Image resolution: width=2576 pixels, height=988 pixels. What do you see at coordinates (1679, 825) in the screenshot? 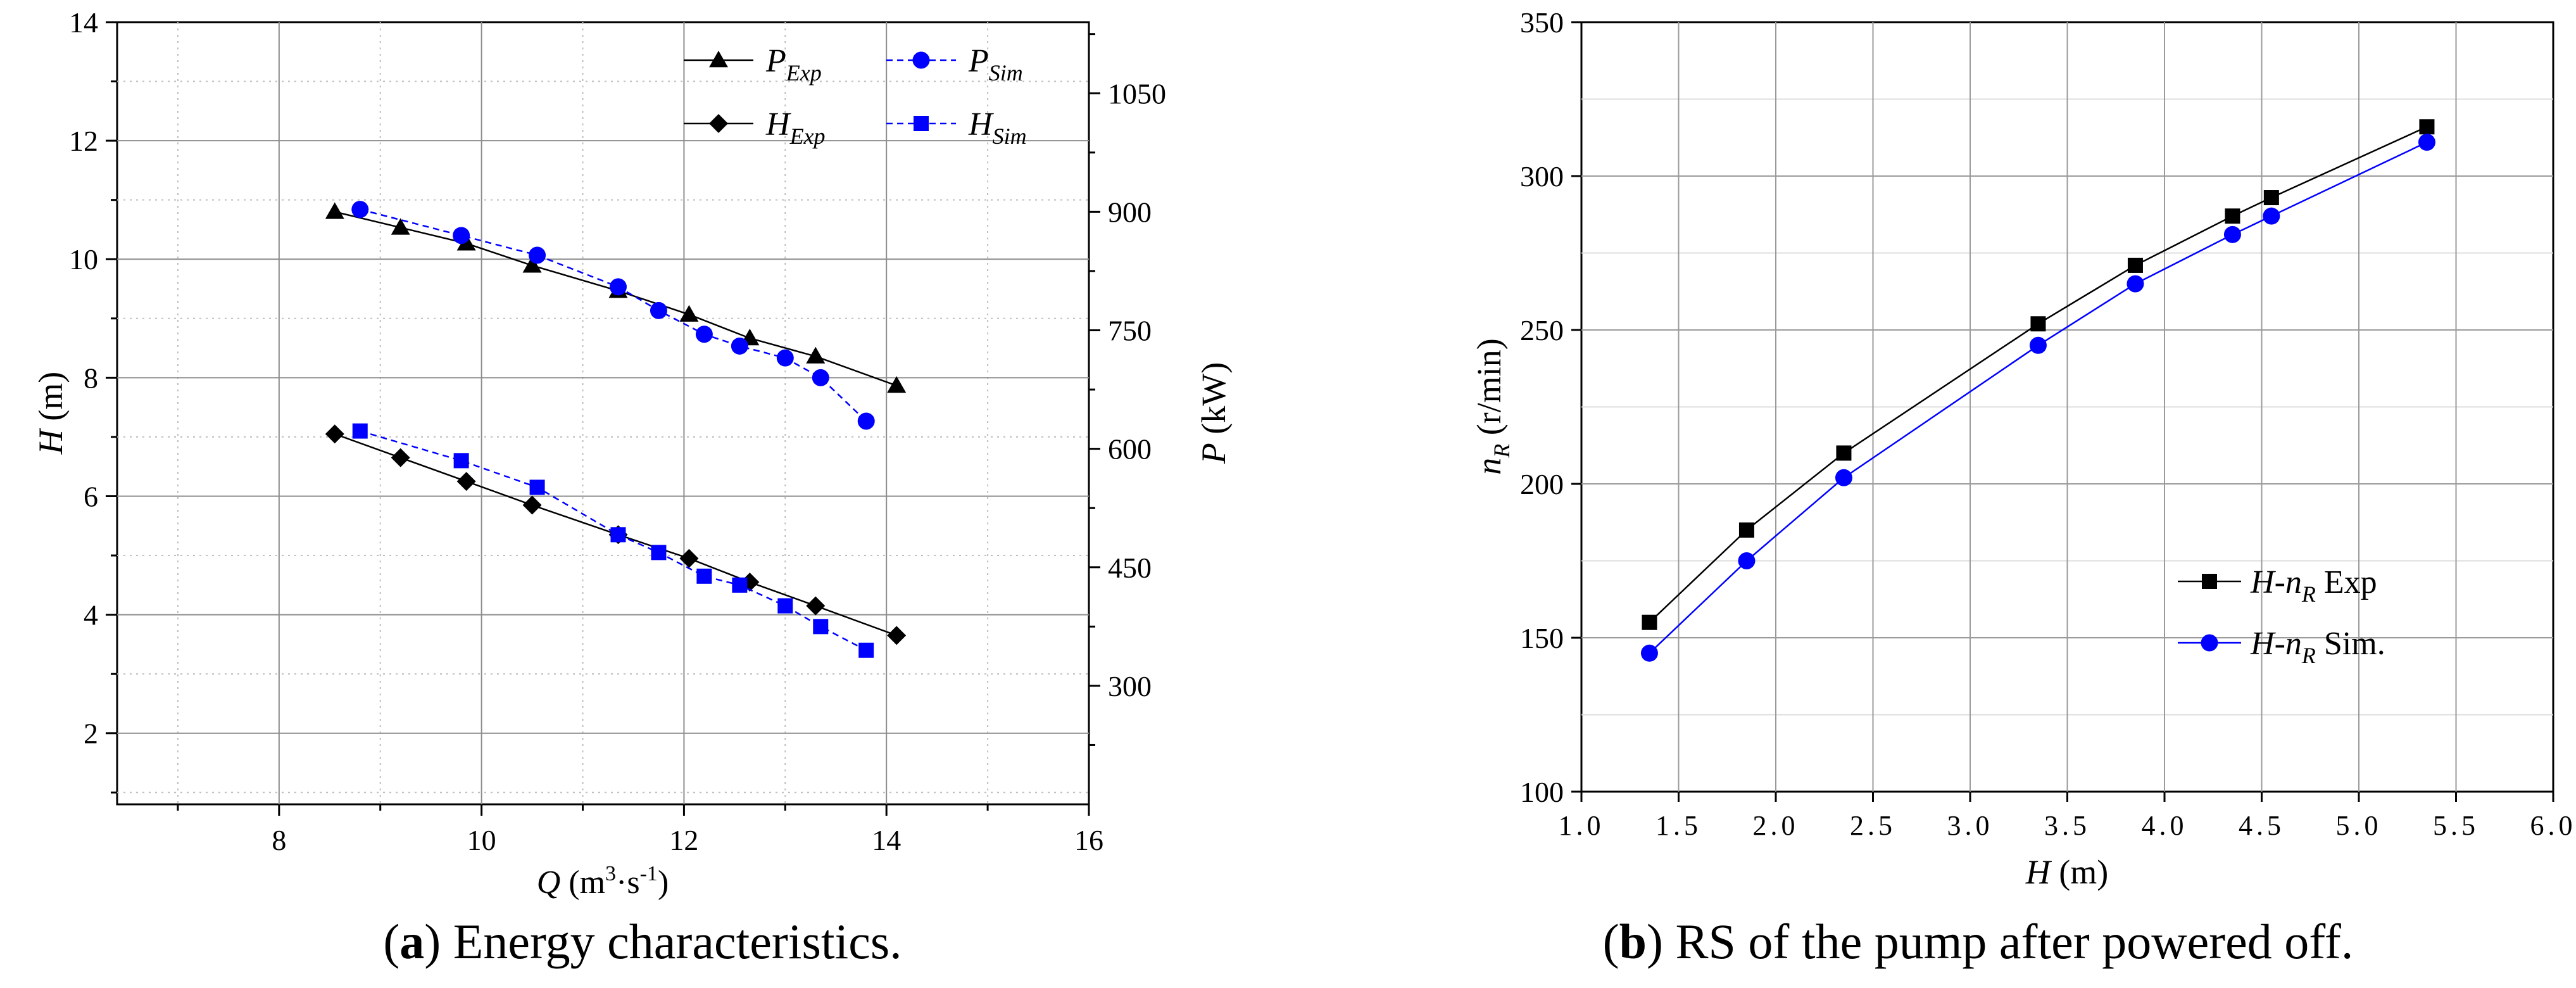
I see `x-tick-label: 1.5` at bounding box center [1679, 825].